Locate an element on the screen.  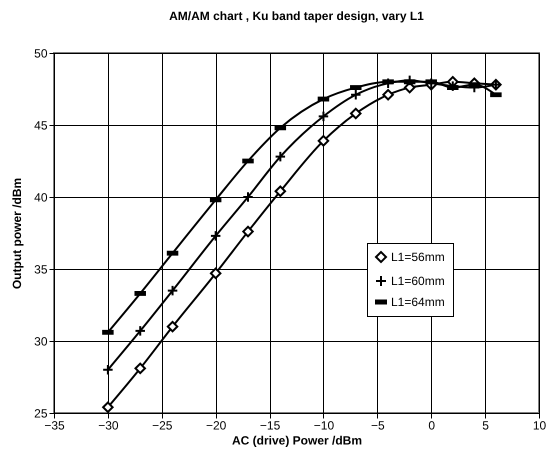
y-axis-title: Output power /dBm is located at coordinates (17, 234).